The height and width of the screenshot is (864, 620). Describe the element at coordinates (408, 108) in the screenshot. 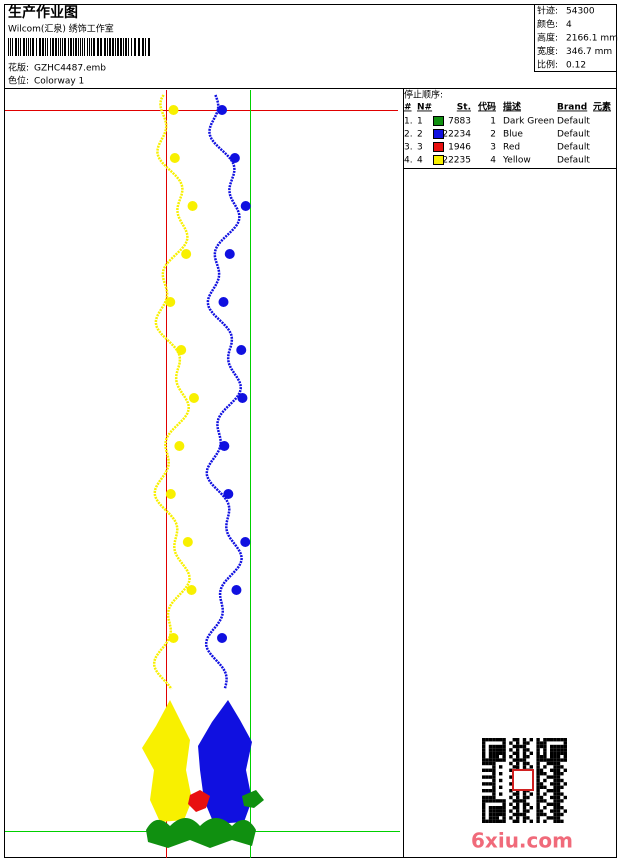

I see `column-header: #` at that location.